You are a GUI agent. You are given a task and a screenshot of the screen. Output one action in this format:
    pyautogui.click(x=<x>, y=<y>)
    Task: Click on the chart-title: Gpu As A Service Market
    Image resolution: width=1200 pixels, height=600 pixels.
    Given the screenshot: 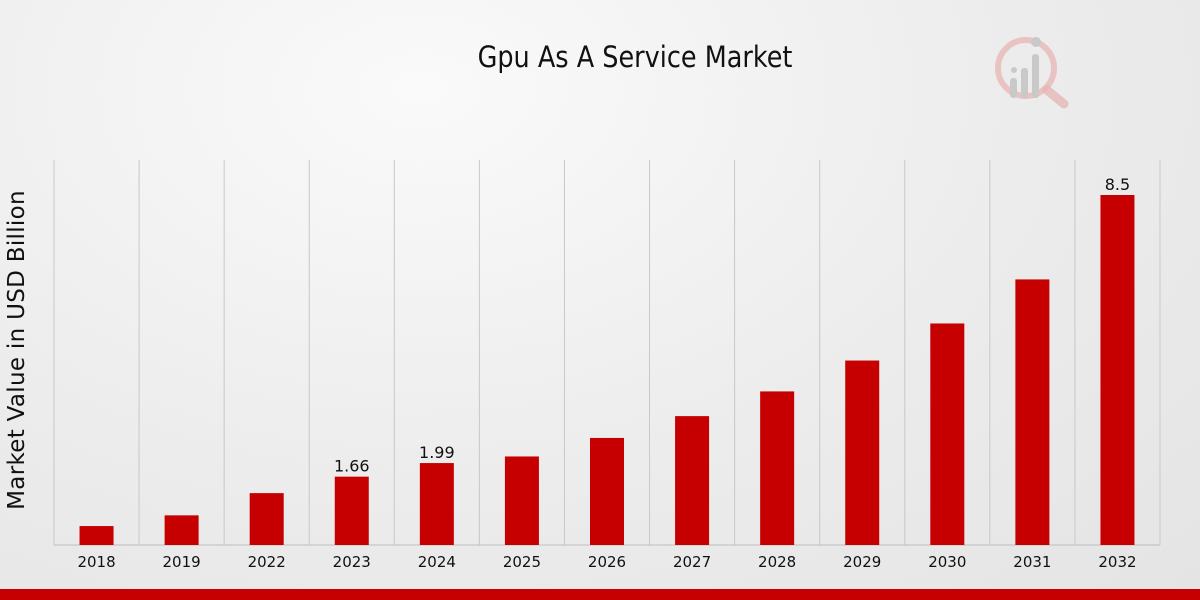 What is the action you would take?
    pyautogui.click(x=635, y=57)
    